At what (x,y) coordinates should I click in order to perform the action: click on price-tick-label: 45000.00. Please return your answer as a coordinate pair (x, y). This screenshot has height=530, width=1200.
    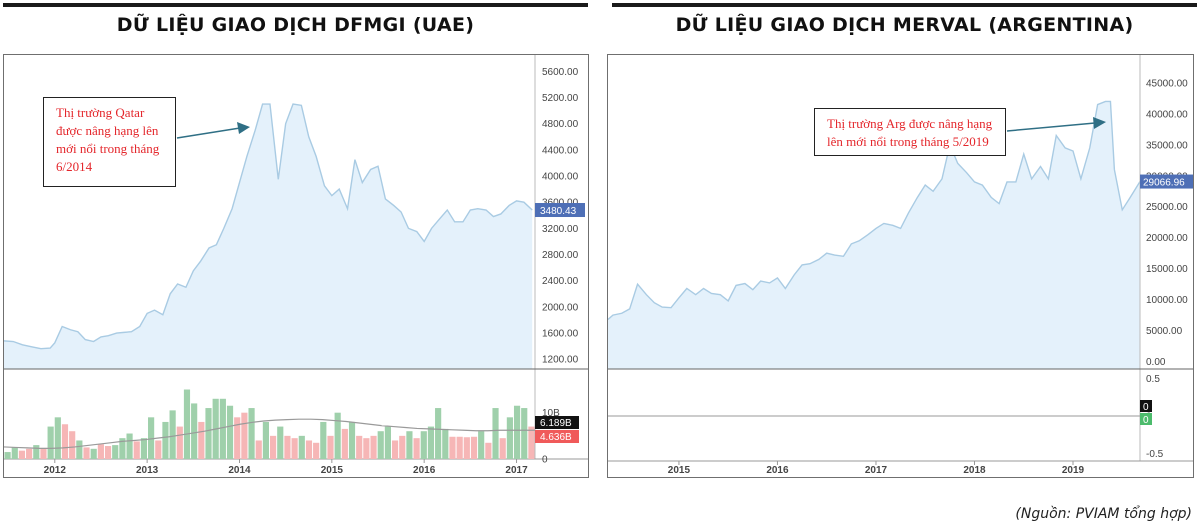
    Looking at the image, I should click on (1167, 83).